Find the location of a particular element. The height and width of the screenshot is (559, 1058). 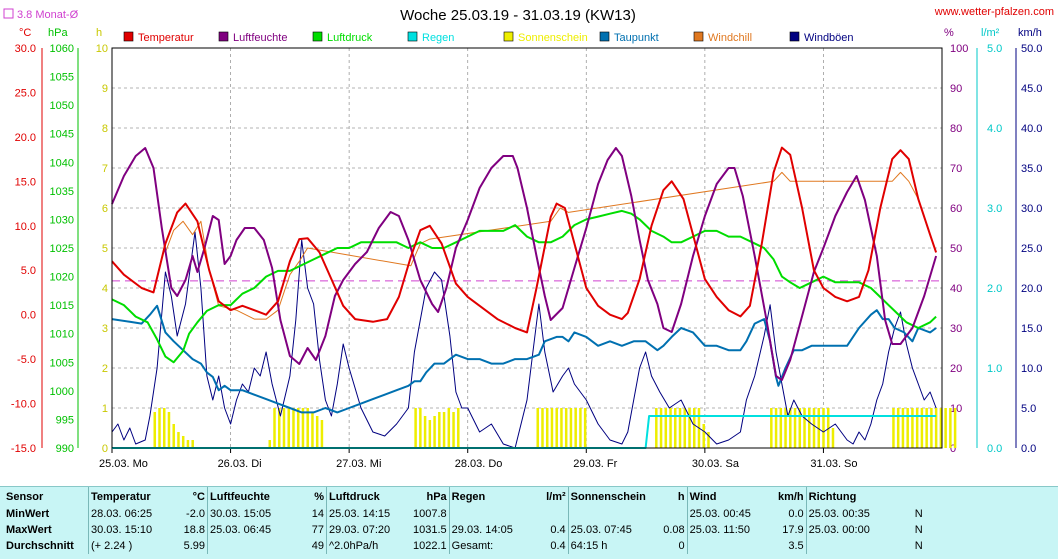

sunshine-axis-tick: 5 is located at coordinates (105, 249).